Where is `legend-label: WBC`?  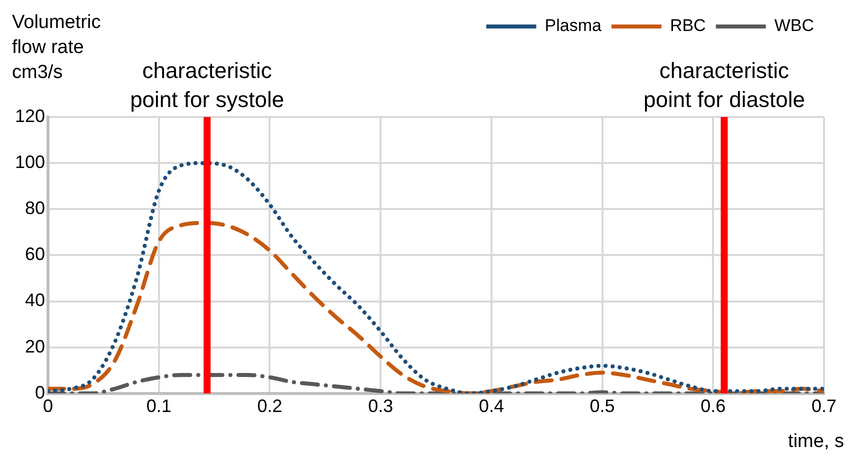 legend-label: WBC is located at coordinates (794, 26).